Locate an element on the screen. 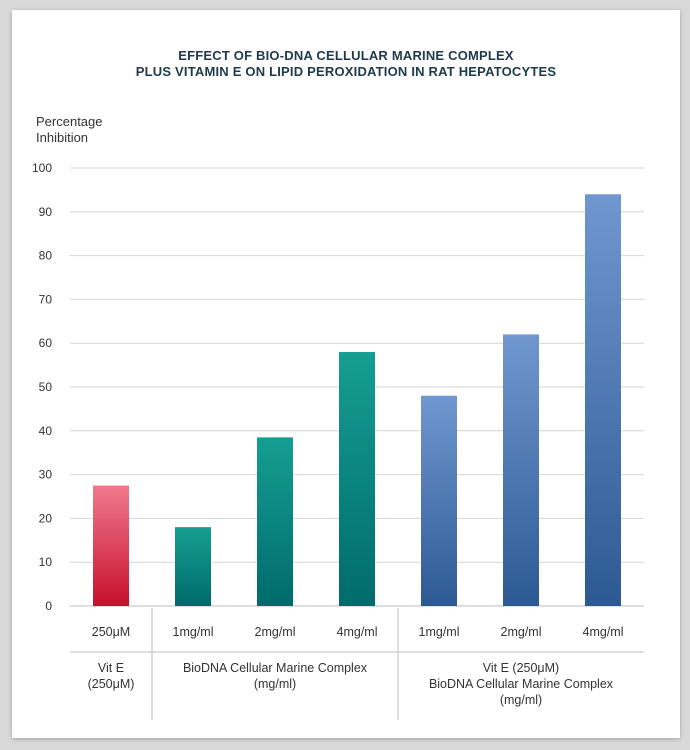 This screenshot has width=690, height=750. group-label: Vit E is located at coordinates (111, 668).